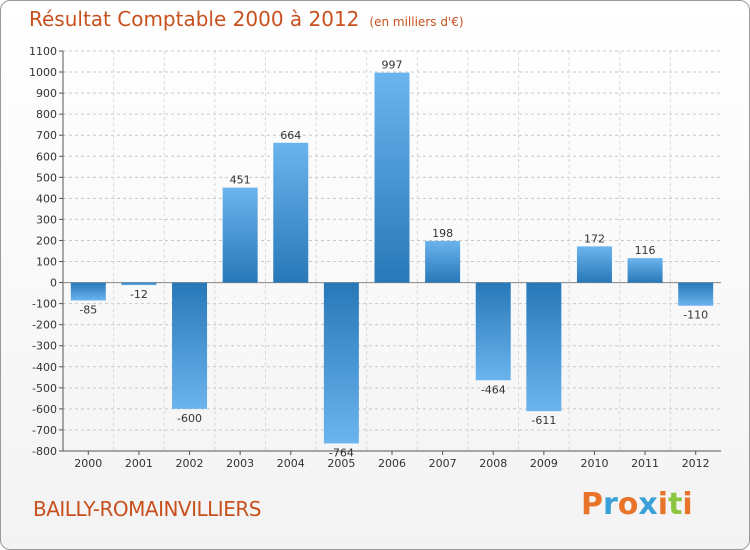 This screenshot has height=550, width=750. I want to click on logo-letter: o, so click(628, 504).